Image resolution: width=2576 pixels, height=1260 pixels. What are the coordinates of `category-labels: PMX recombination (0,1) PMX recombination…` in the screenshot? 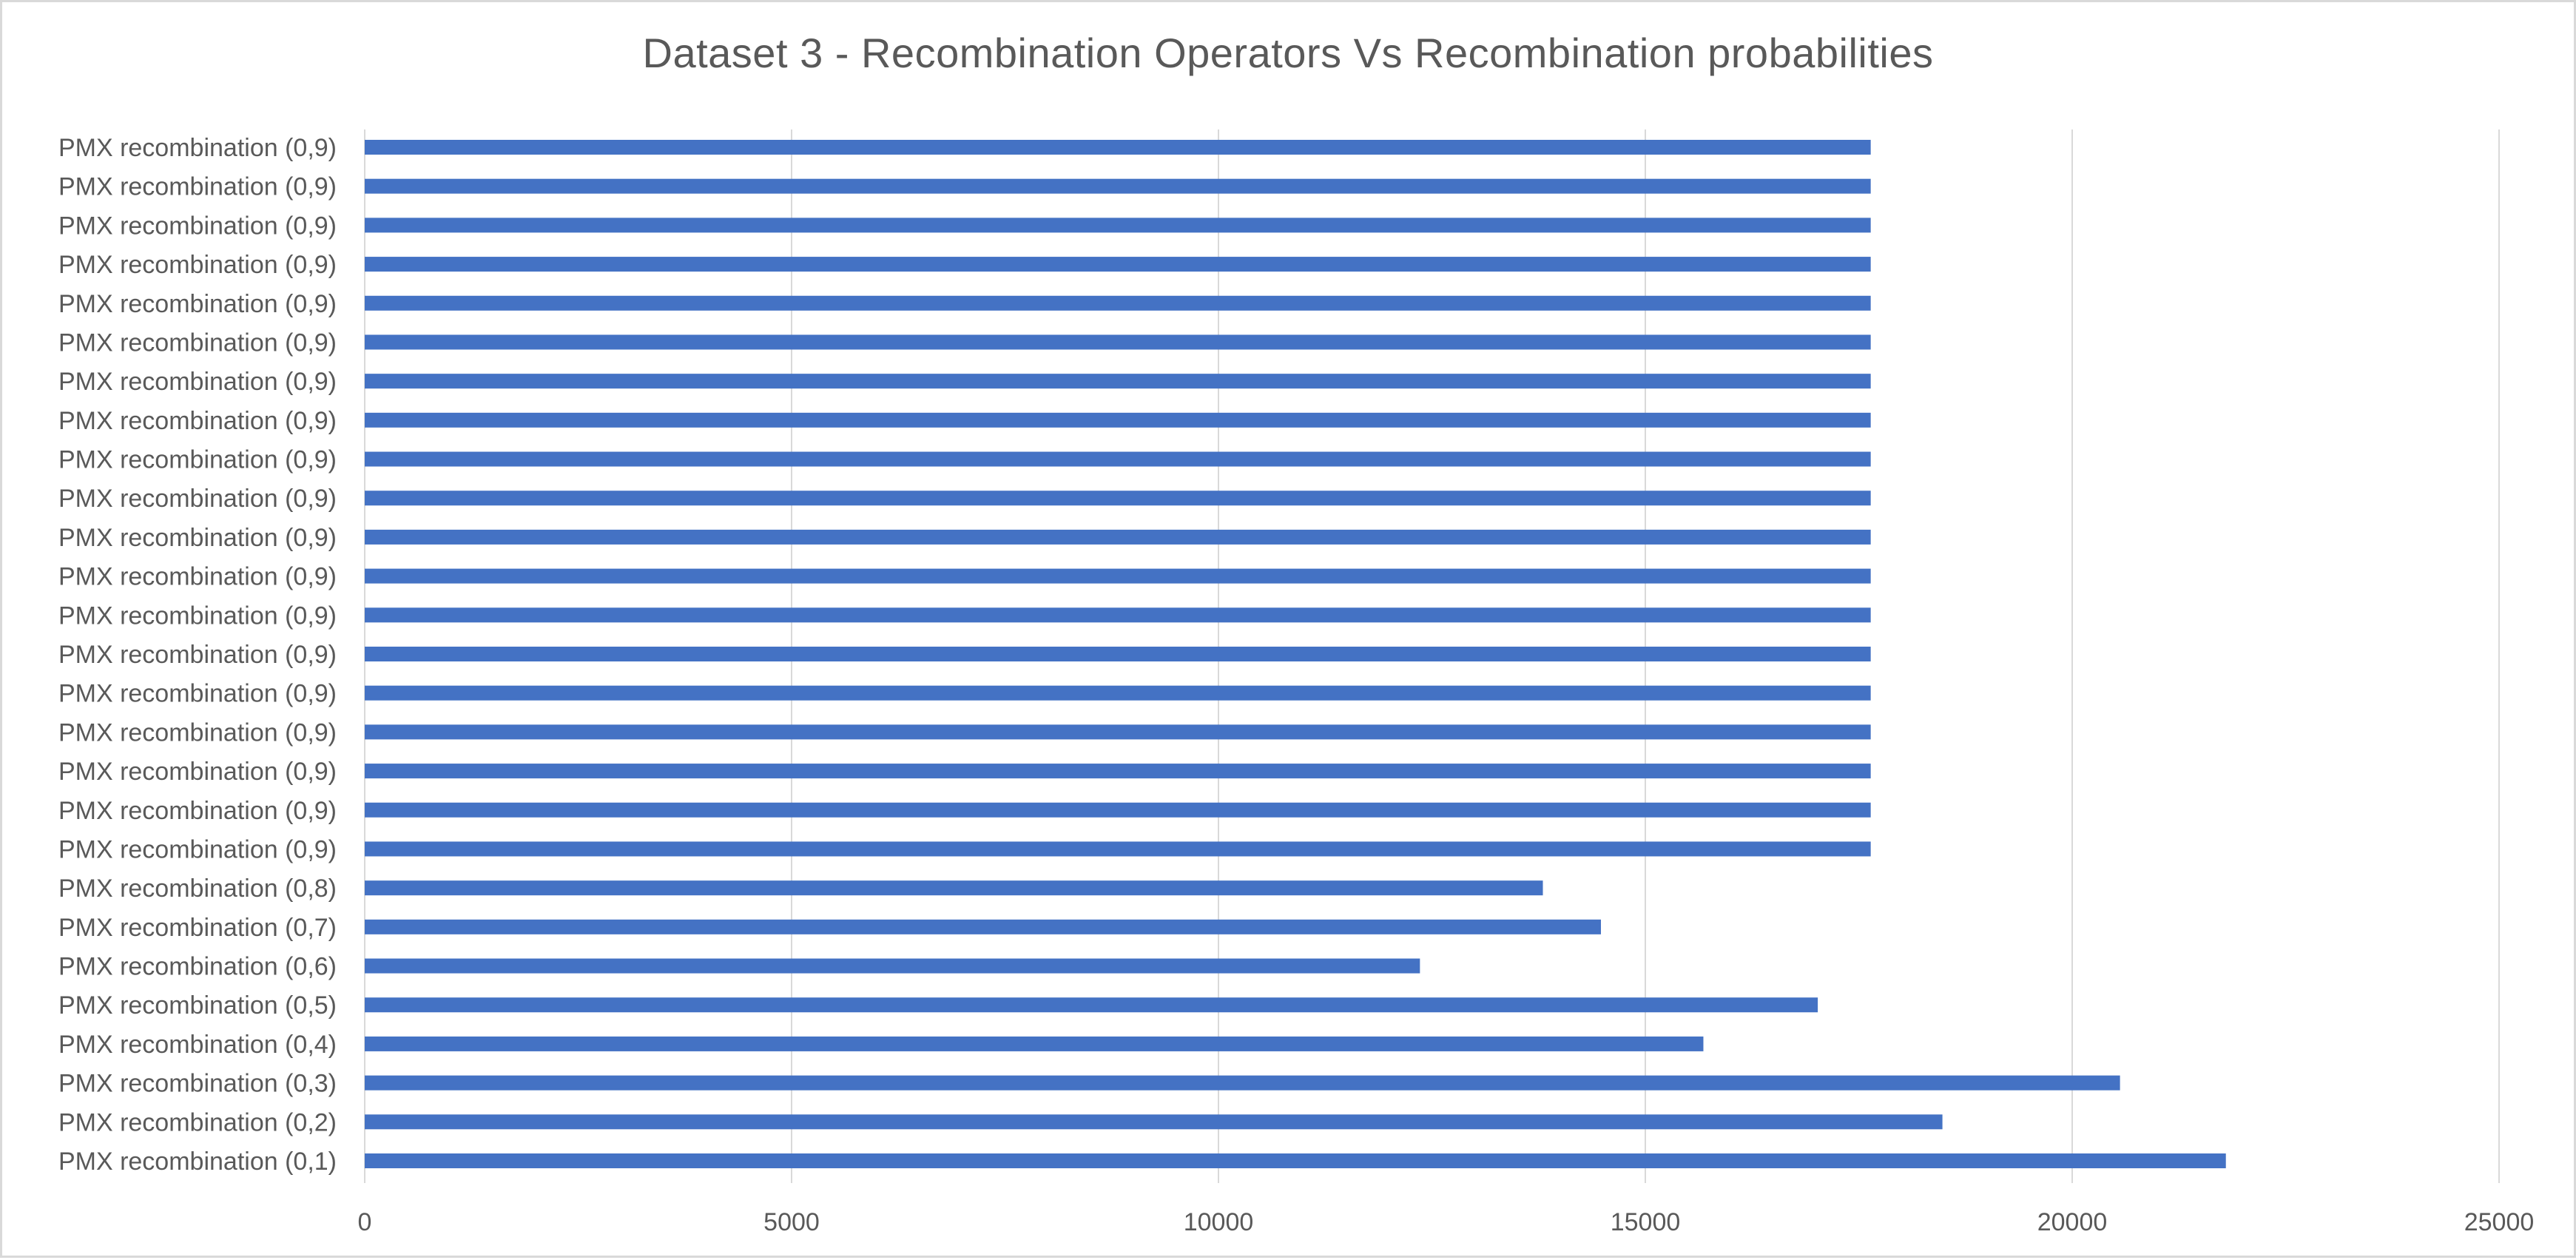 It's located at (197, 655).